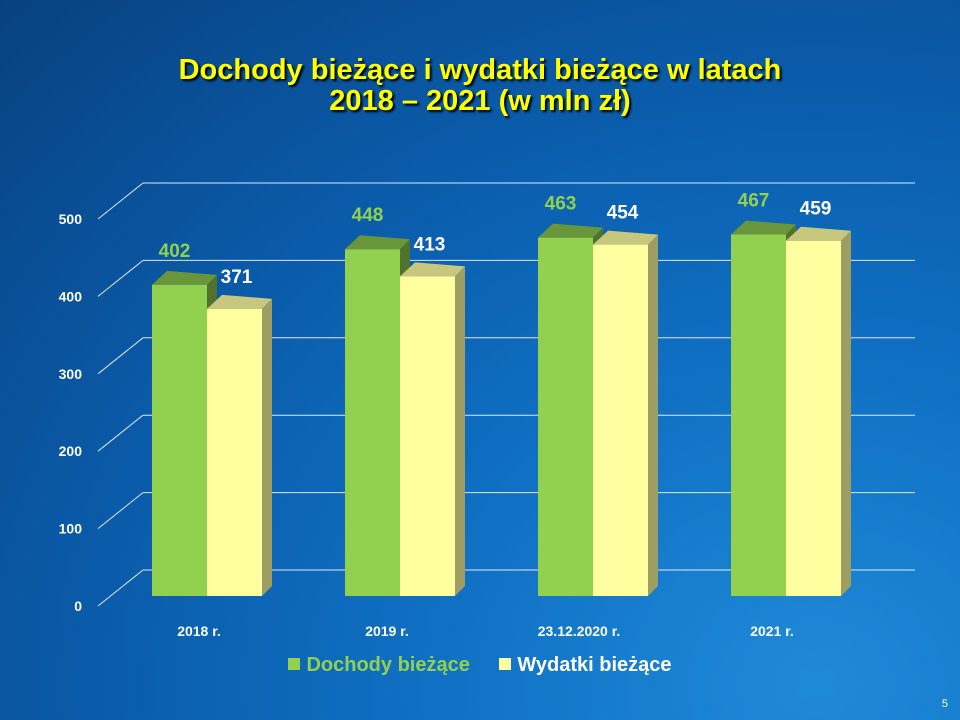 The height and width of the screenshot is (720, 960). I want to click on x-tick-label: 23.12.2020 r., so click(579, 631).